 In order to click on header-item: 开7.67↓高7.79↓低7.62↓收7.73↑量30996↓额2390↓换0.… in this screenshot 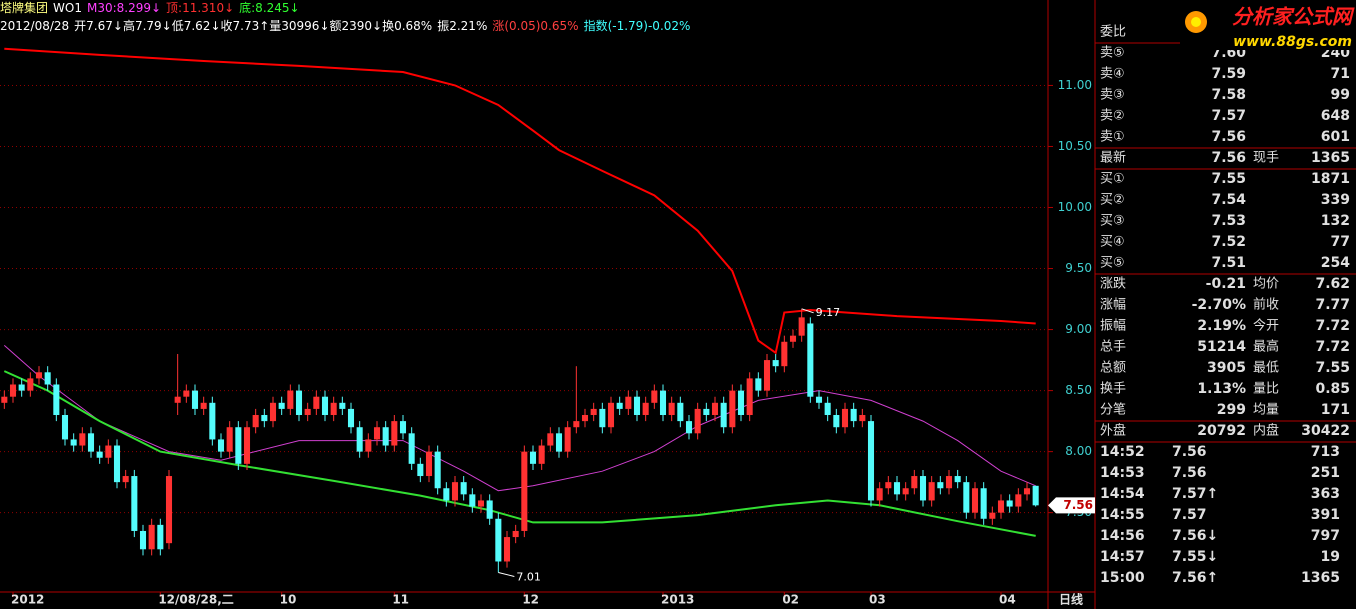, I will do `click(253, 25)`.